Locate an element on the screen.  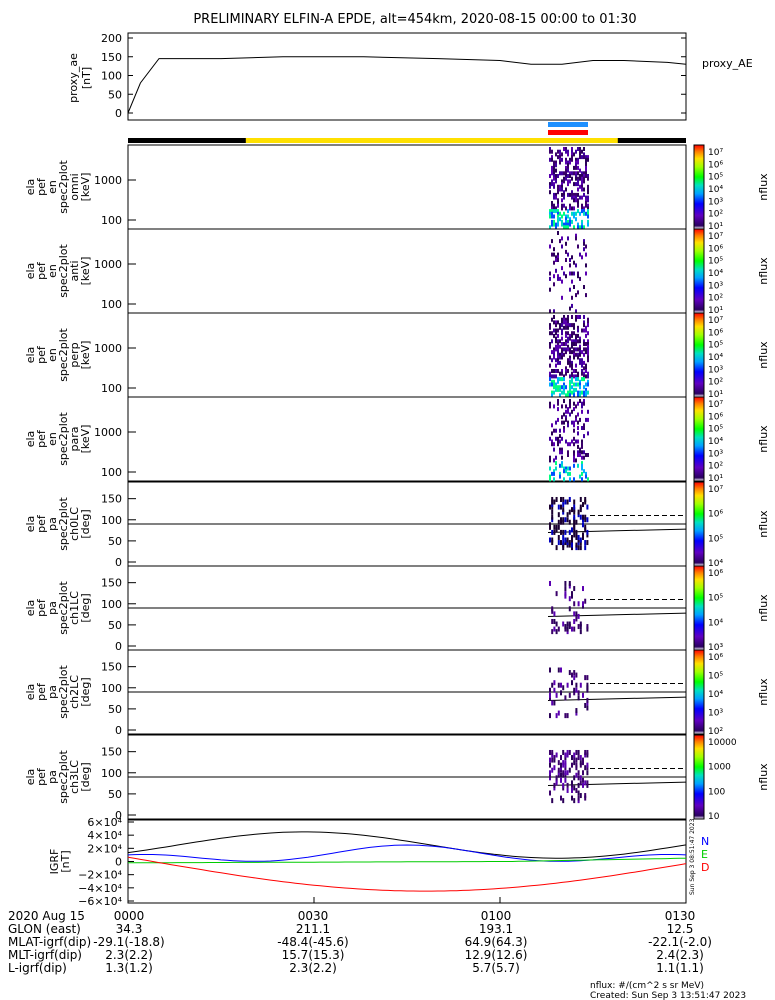
pa-tick-label: 150 is located at coordinates (111, 583).